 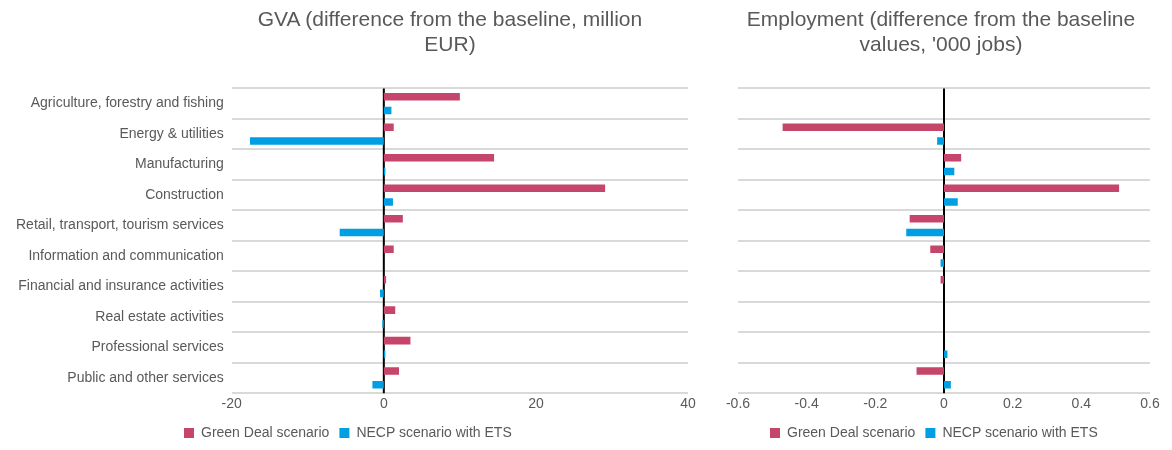 I want to click on x-tick-label: 40, so click(x=688, y=403).